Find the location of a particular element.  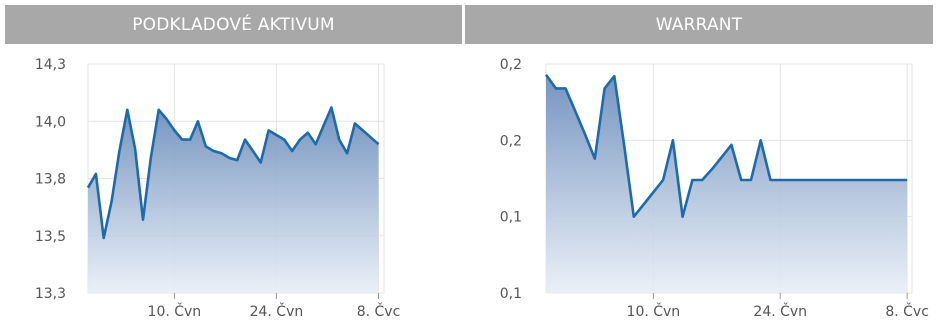

y-tick-label: 13,8 is located at coordinates (50, 180).